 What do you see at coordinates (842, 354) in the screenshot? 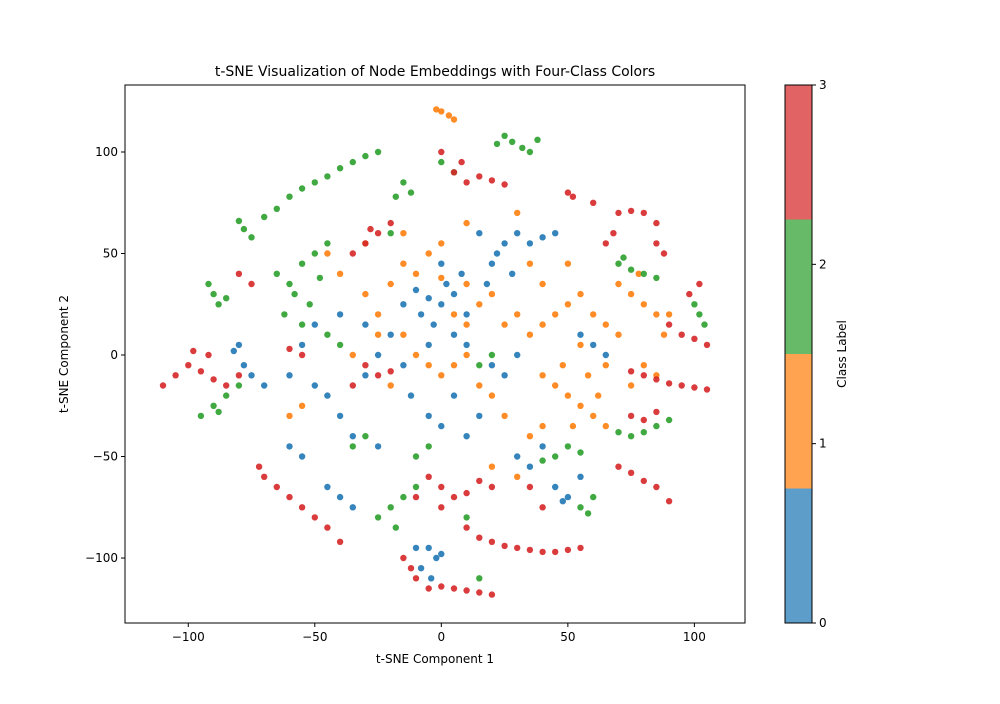
I see `colorbar-label: Class Label` at bounding box center [842, 354].